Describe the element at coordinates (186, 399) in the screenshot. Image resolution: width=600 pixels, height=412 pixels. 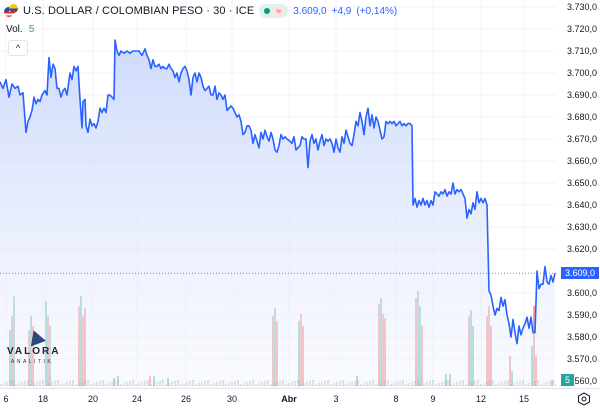
I see `time-axis-tick: 26` at that location.